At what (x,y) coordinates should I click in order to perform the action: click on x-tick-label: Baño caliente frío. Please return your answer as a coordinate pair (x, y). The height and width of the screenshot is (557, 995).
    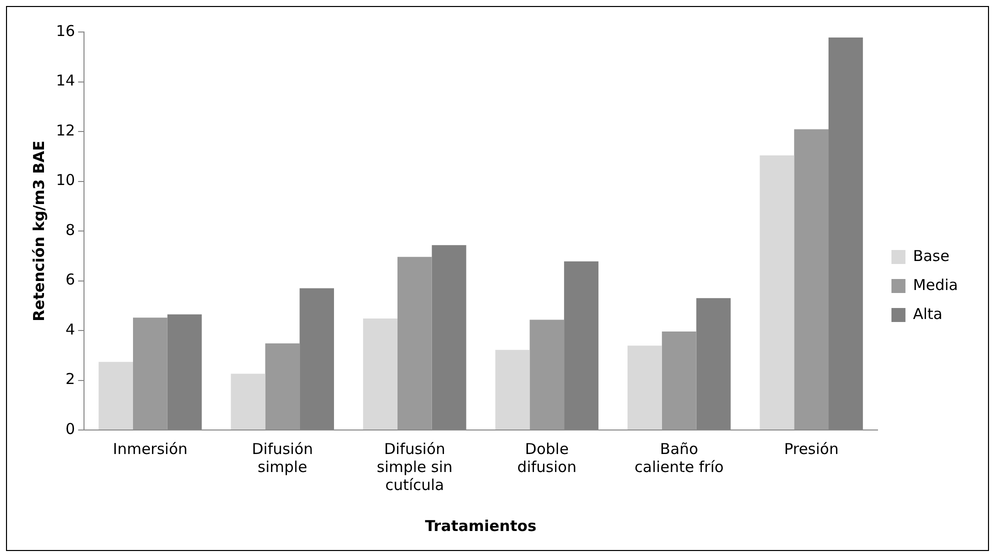
    Looking at the image, I should click on (679, 458).